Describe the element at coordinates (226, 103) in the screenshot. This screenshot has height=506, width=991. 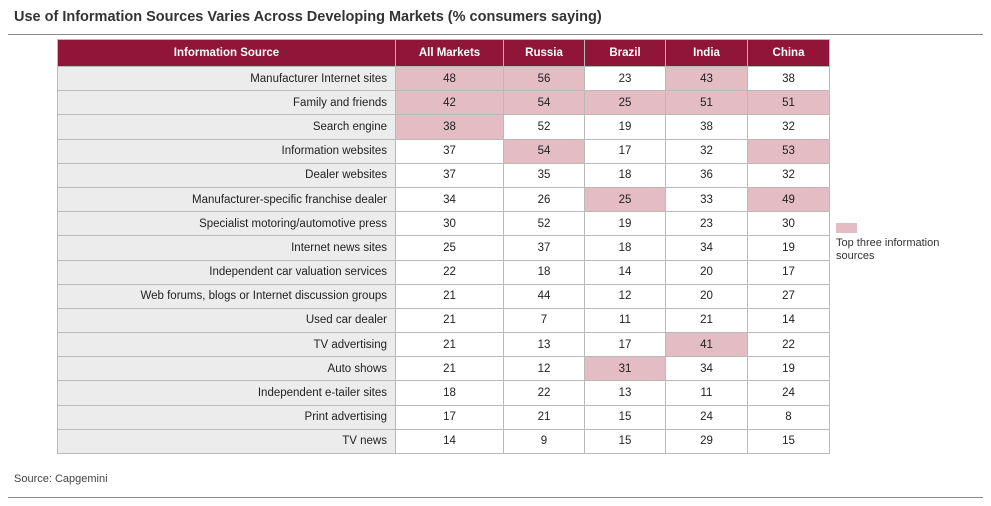
I see `row-label: Family and friends` at that location.